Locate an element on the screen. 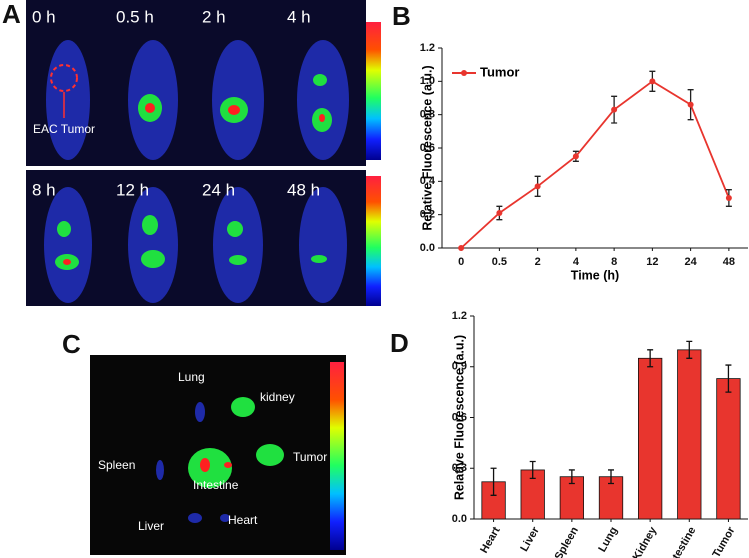 The width and height of the screenshot is (749, 558). x-tick-label: 12 is located at coordinates (652, 262).